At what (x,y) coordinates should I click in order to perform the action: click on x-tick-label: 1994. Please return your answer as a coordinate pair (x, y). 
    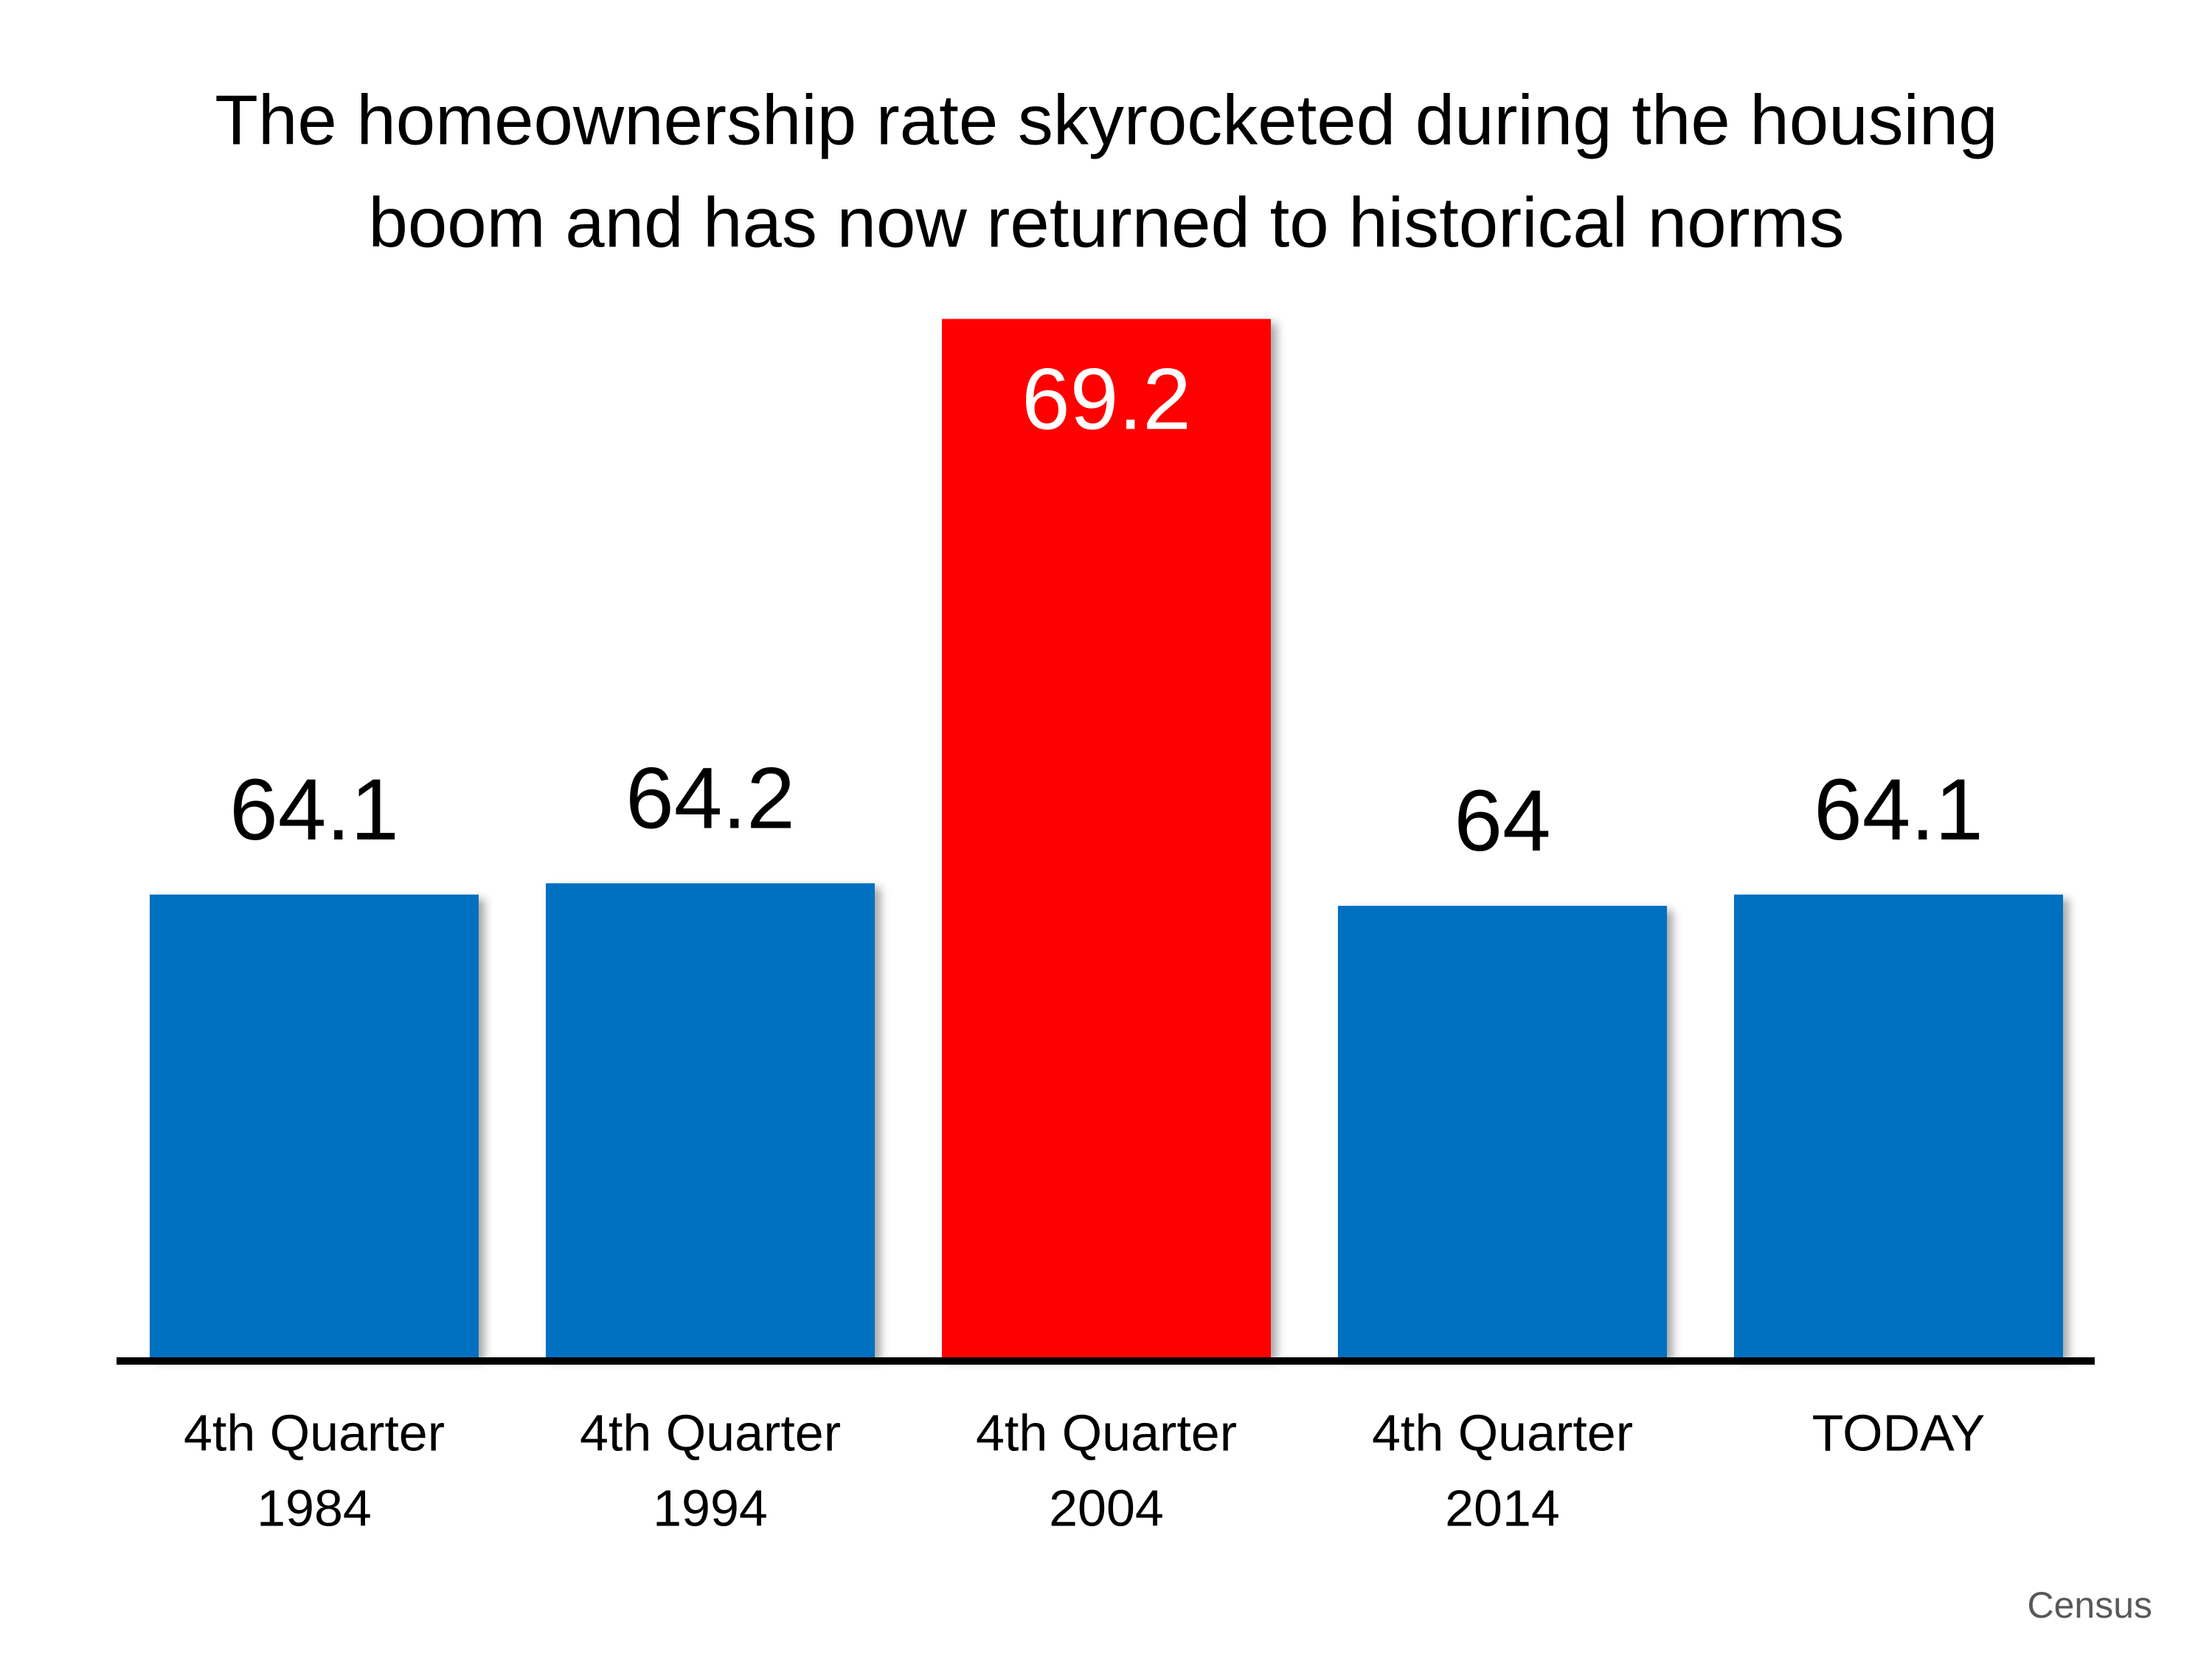
    Looking at the image, I should click on (711, 1508).